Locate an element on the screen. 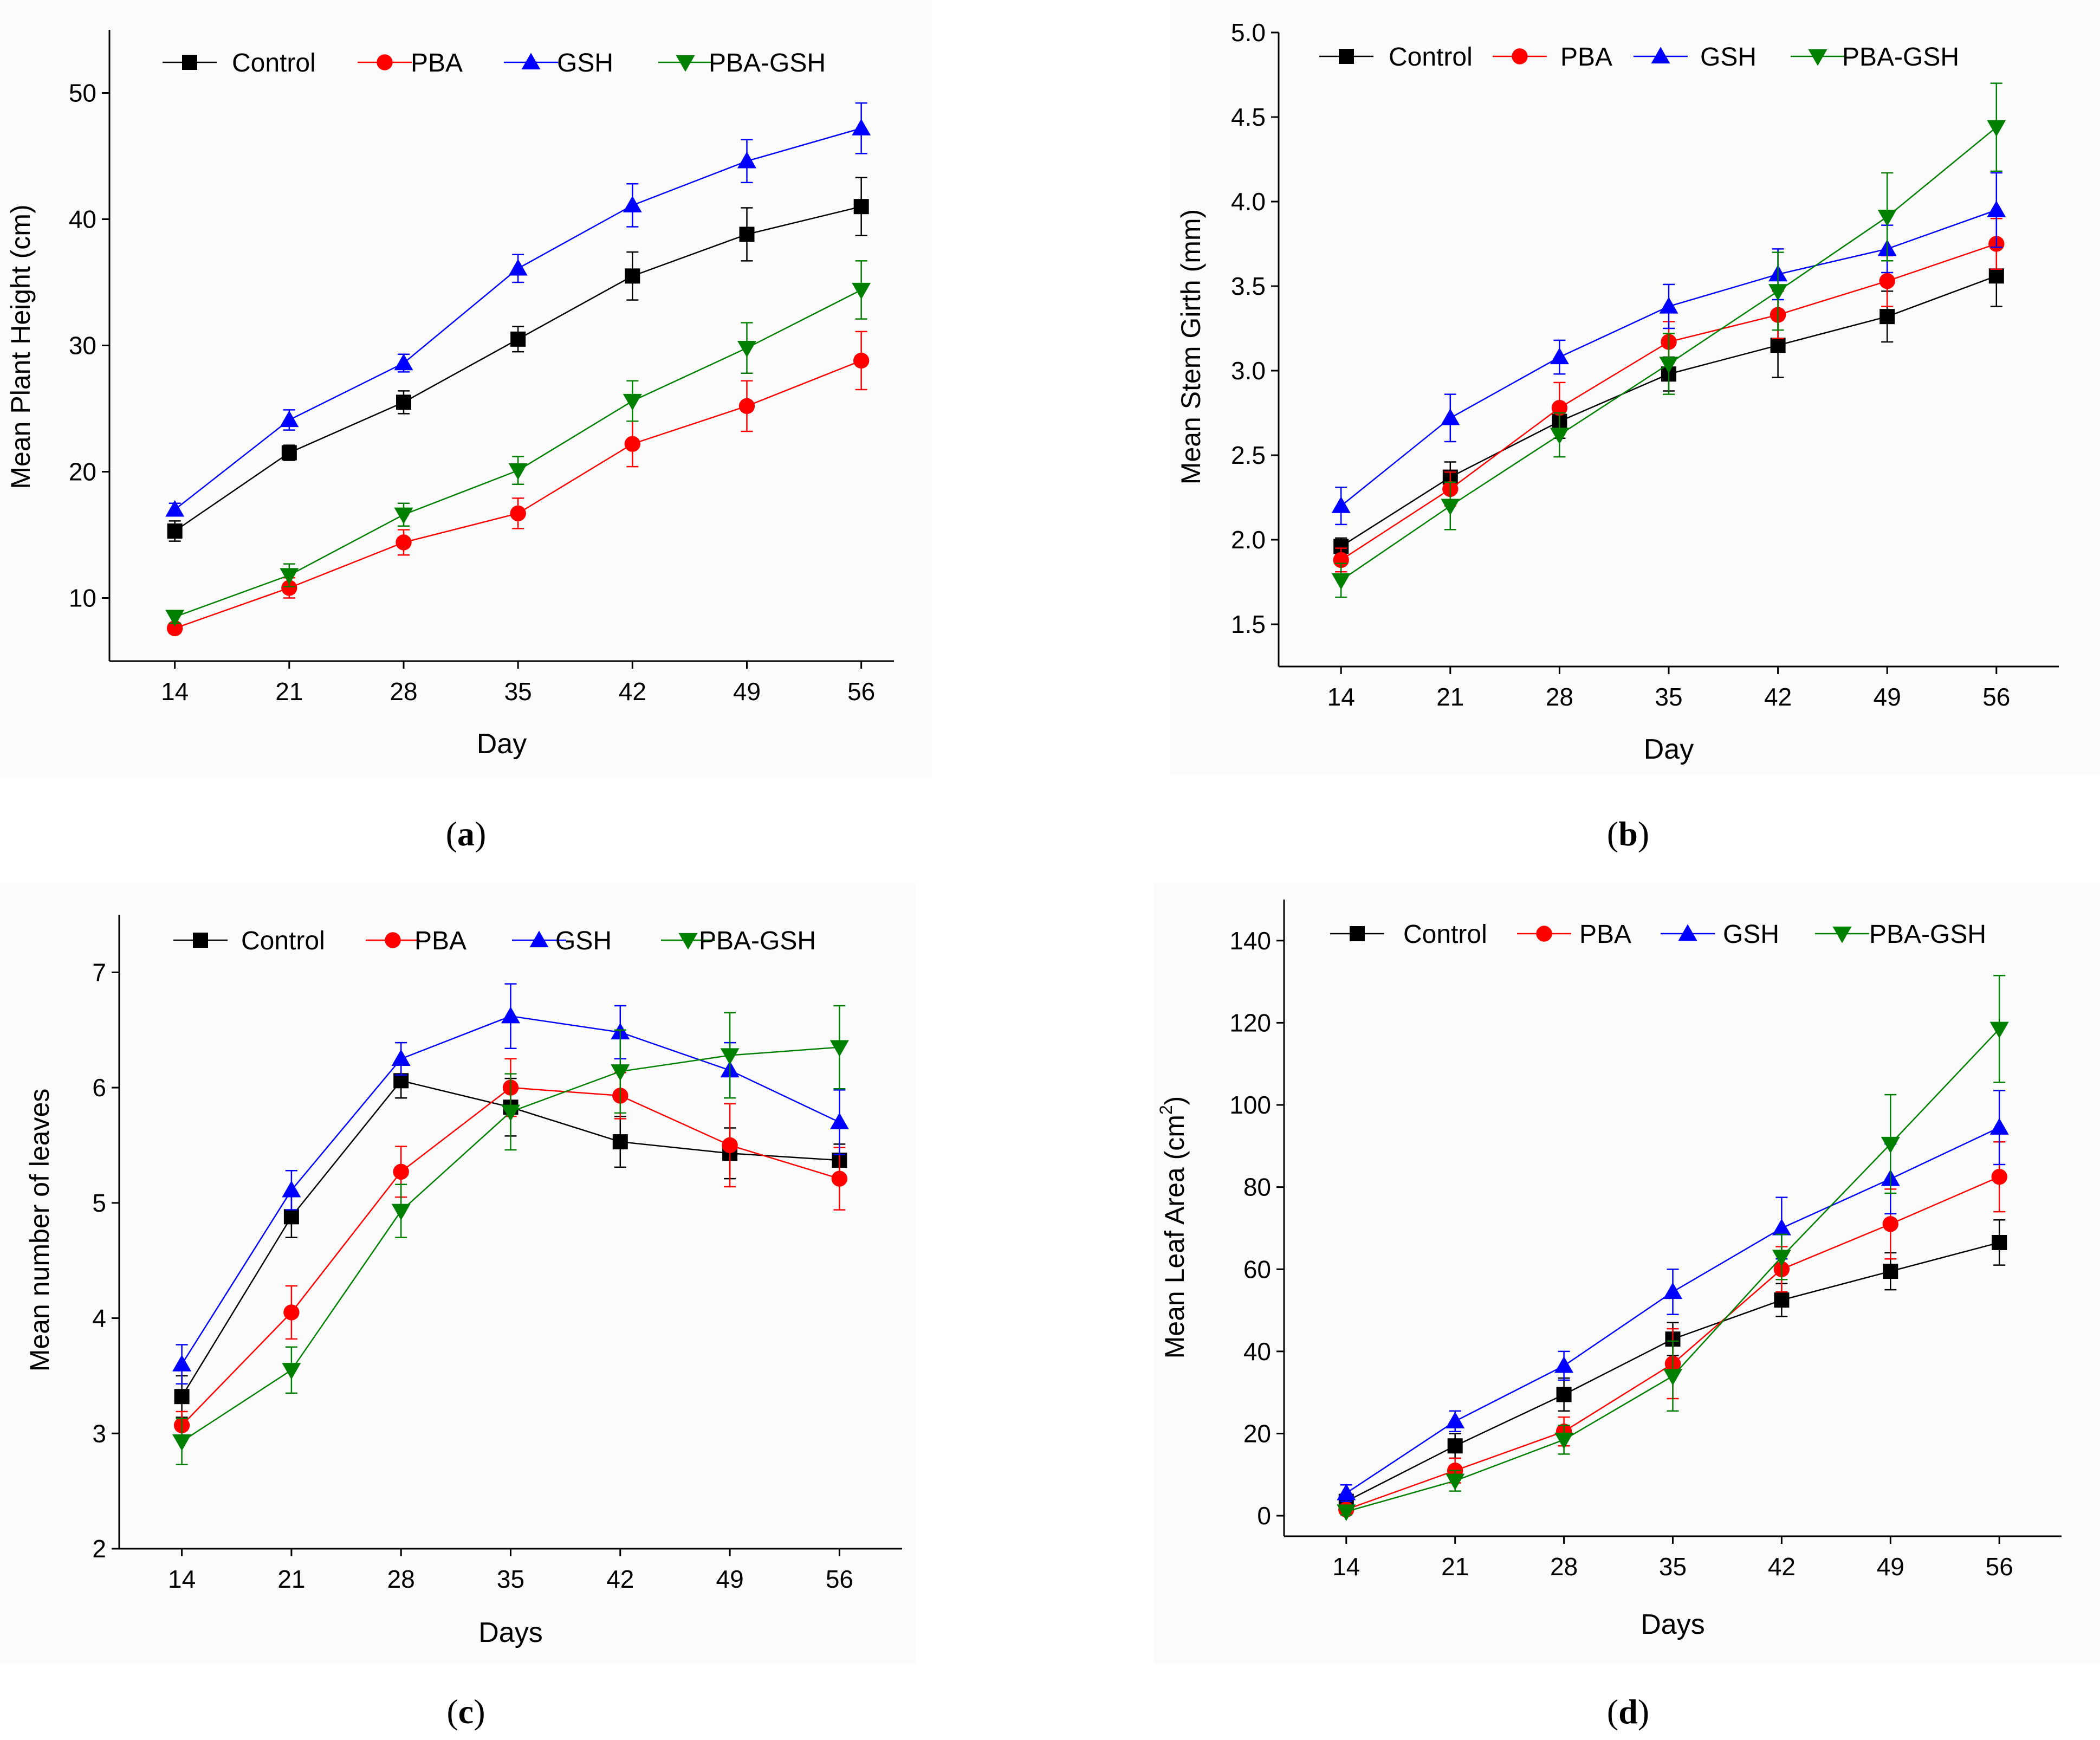 The image size is (2100, 1740). legend-marker-pba-gsh is located at coordinates (1817, 58).